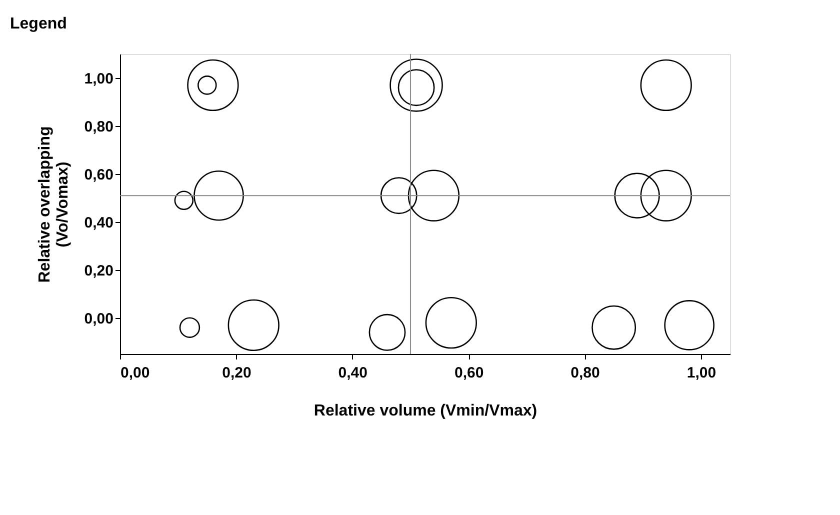 This screenshot has height=515, width=840. I want to click on y-tick-label: 0,60, so click(99, 175).